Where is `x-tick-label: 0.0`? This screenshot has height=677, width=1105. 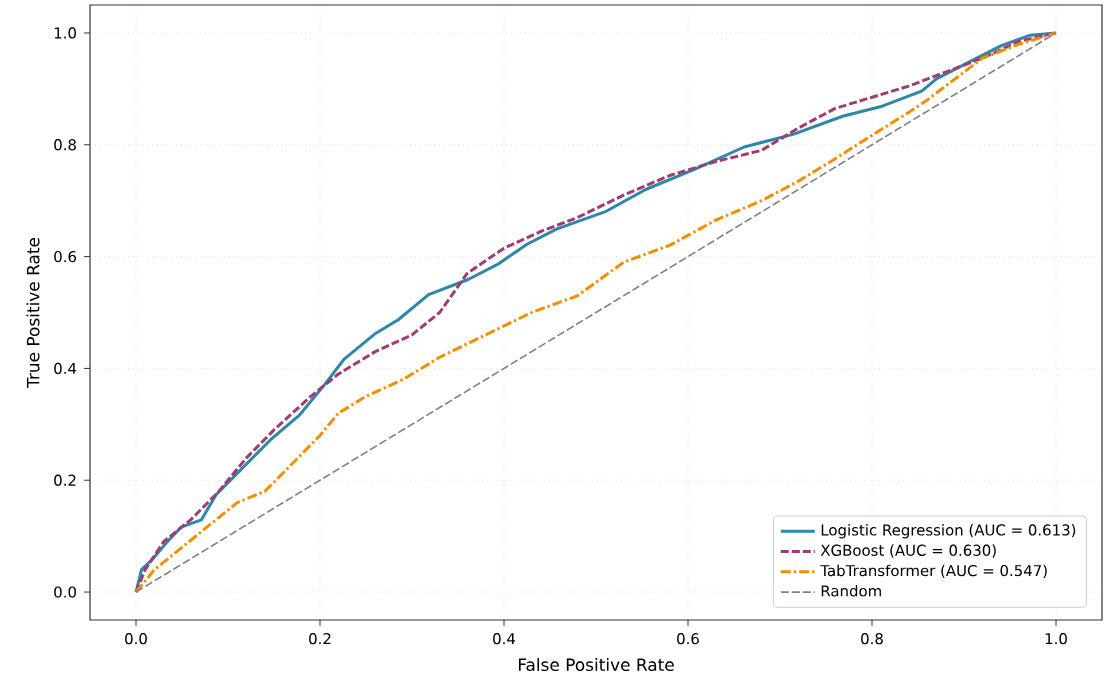
x-tick-label: 0.0 is located at coordinates (136, 639).